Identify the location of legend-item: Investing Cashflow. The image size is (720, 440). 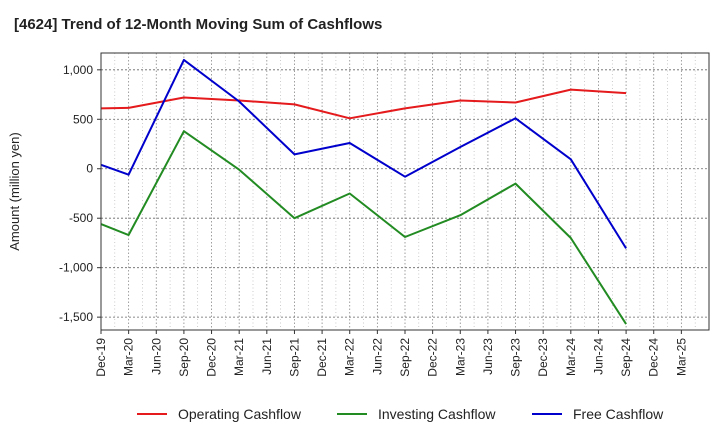
(416, 414).